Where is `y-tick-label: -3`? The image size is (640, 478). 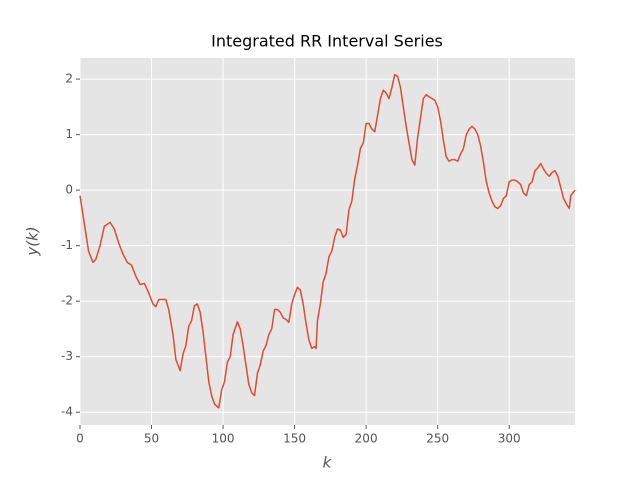 y-tick-label: -3 is located at coordinates (67, 356).